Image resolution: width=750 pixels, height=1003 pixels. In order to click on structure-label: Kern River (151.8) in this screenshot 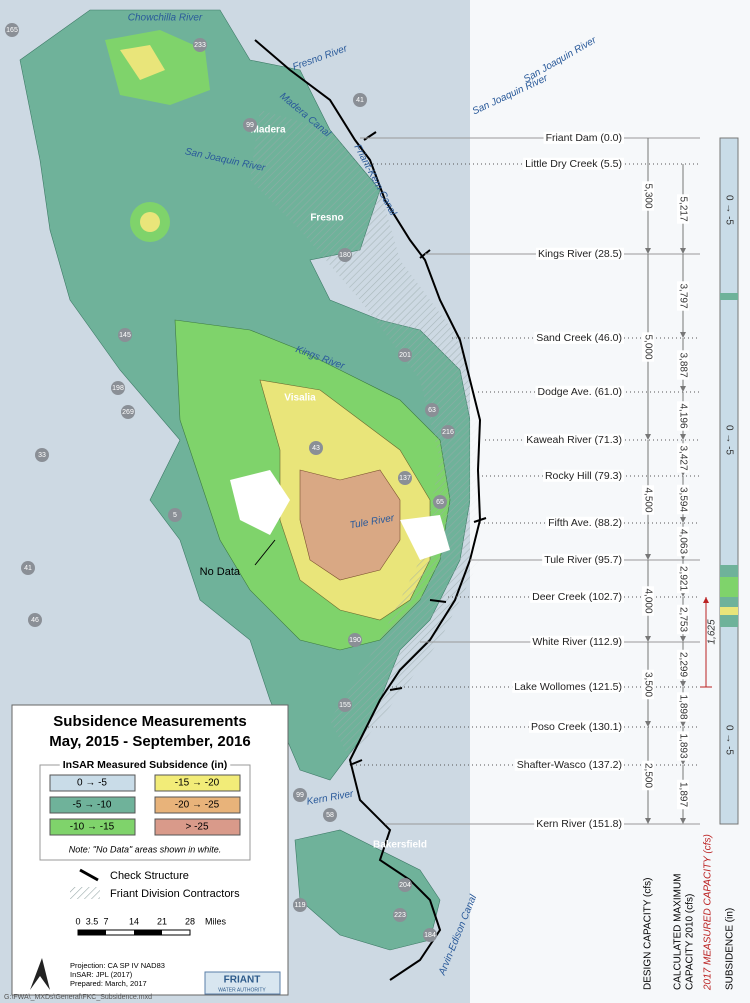, I will do `click(579, 824)`.